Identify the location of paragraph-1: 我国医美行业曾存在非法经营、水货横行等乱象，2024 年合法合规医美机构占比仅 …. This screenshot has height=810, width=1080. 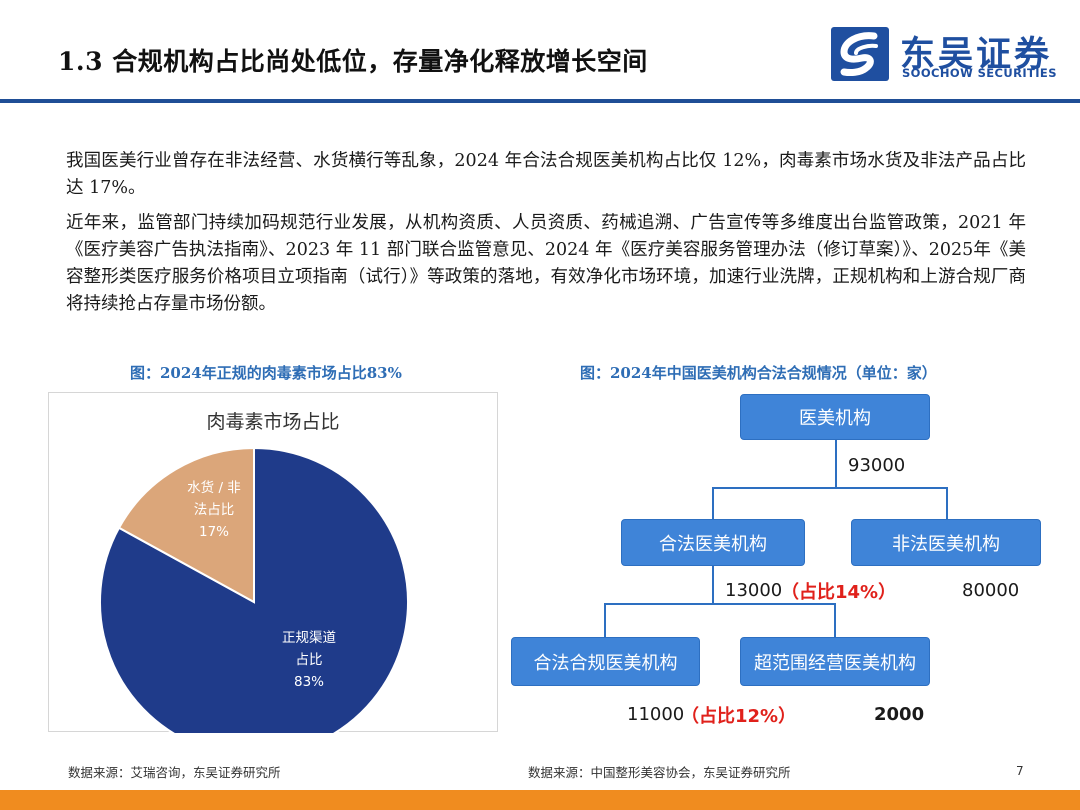
(546, 174).